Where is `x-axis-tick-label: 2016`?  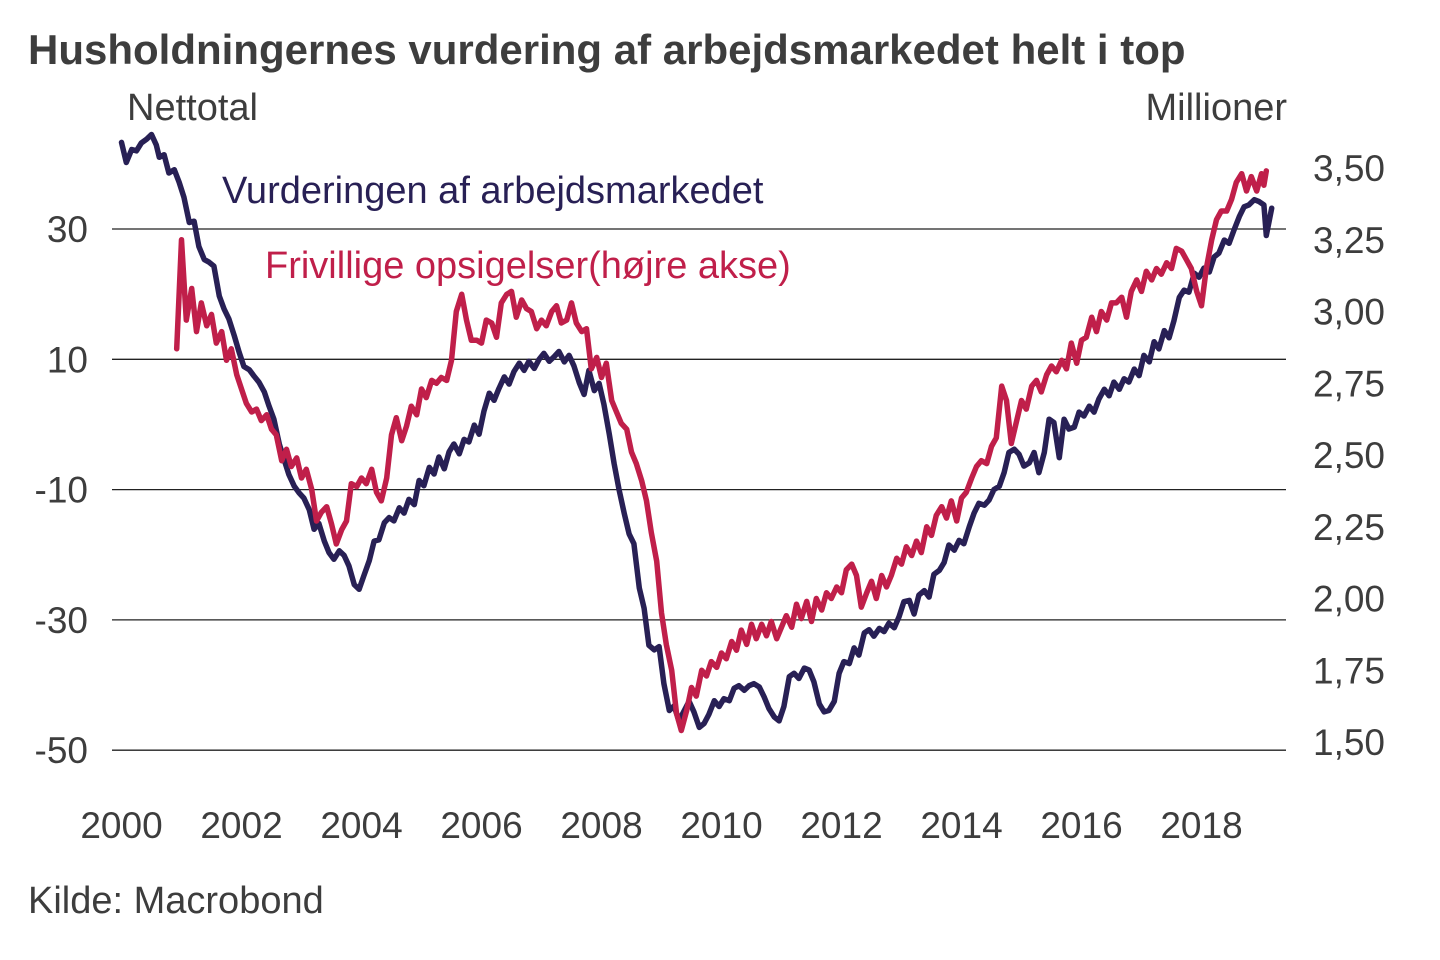 x-axis-tick-label: 2016 is located at coordinates (1081, 825).